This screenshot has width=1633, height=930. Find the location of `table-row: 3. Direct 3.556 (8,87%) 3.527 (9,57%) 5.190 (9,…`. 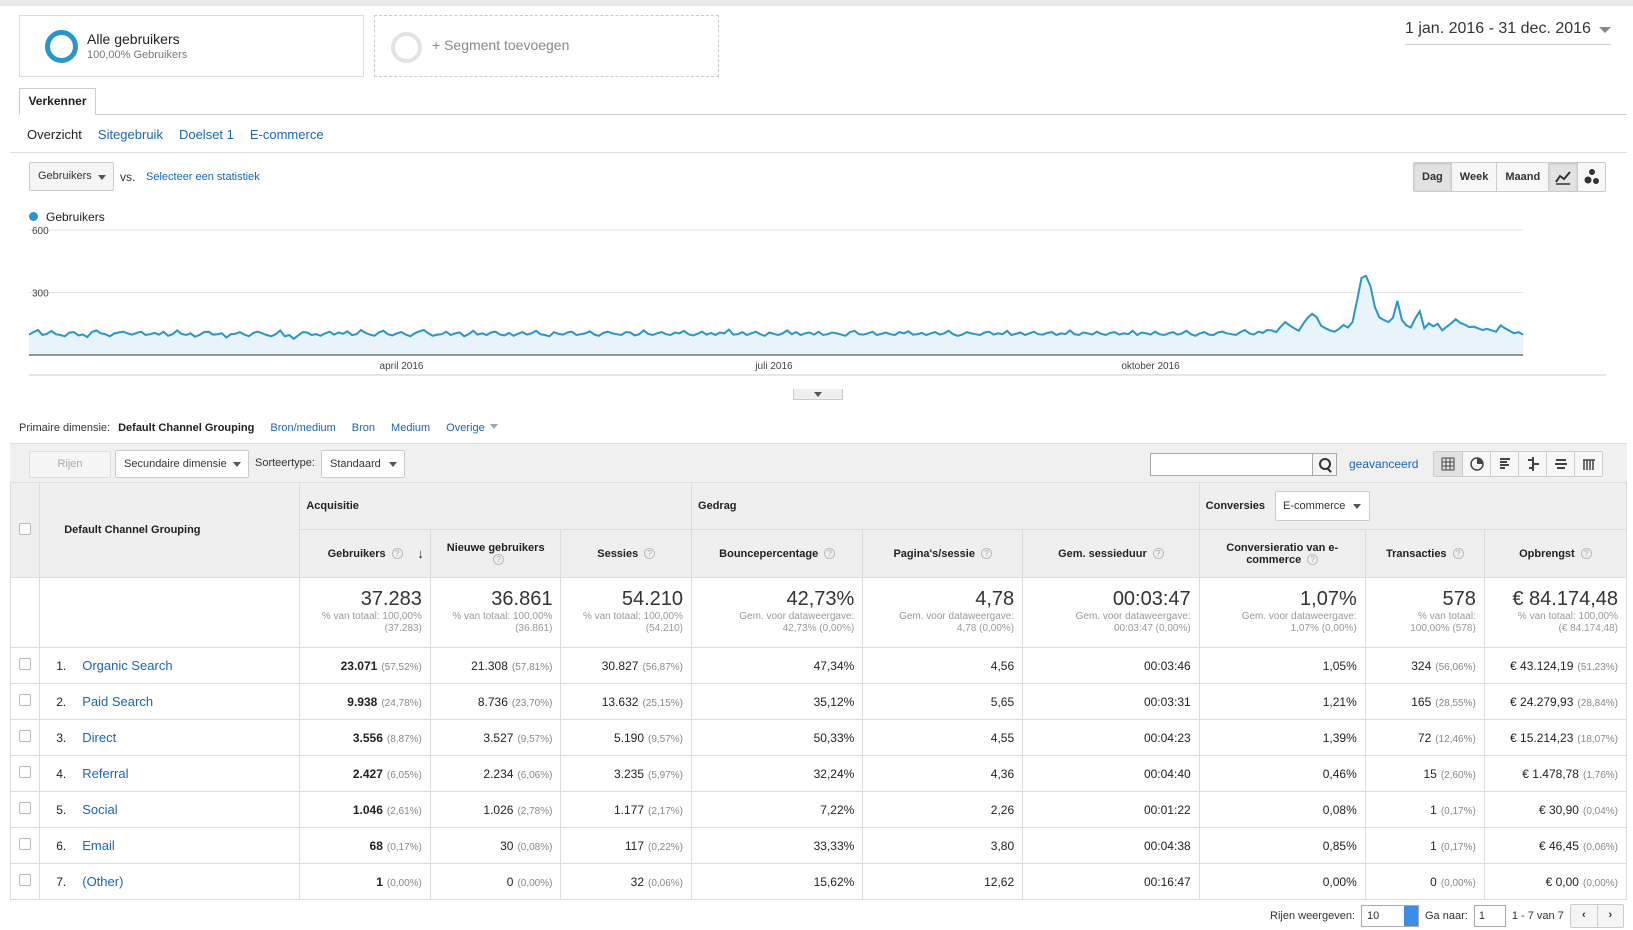

table-row: 3. Direct 3.556 (8,87%) 3.527 (9,57%) 5.190 (9,… is located at coordinates (818, 737).